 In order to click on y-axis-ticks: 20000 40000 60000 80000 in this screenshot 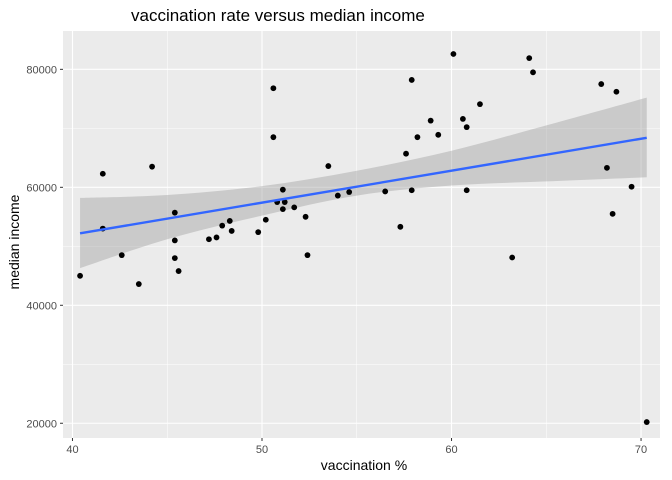, I will do `click(44, 247)`.